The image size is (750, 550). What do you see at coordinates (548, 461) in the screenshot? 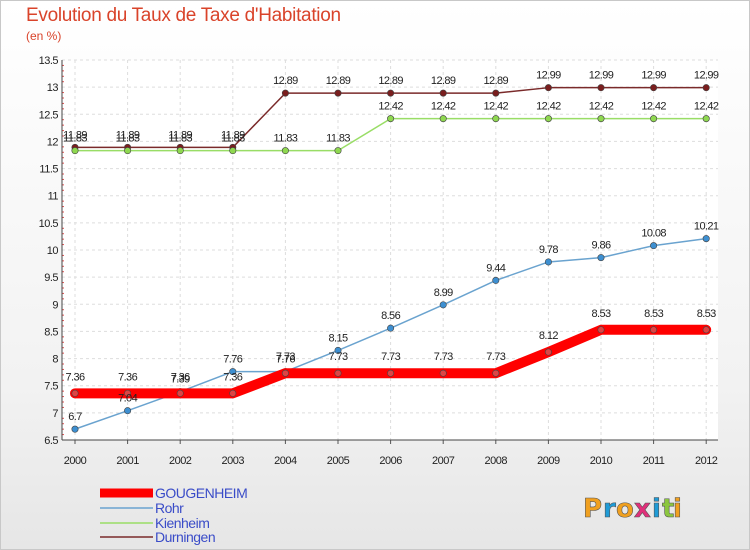
I see `x-tick-label: 2009` at bounding box center [548, 461].